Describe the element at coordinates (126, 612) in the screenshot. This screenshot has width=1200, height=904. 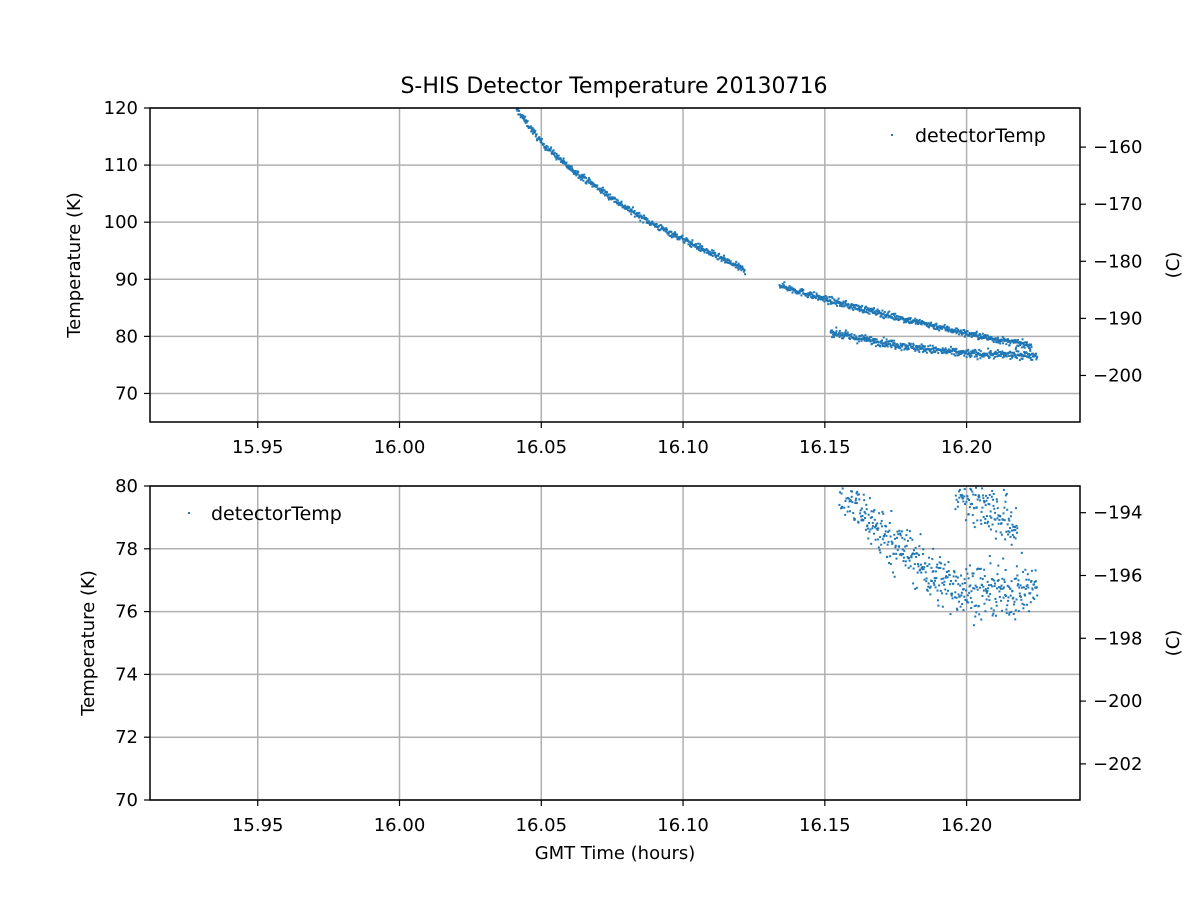
I see `bottom-y-tick-label-3: 76` at that location.